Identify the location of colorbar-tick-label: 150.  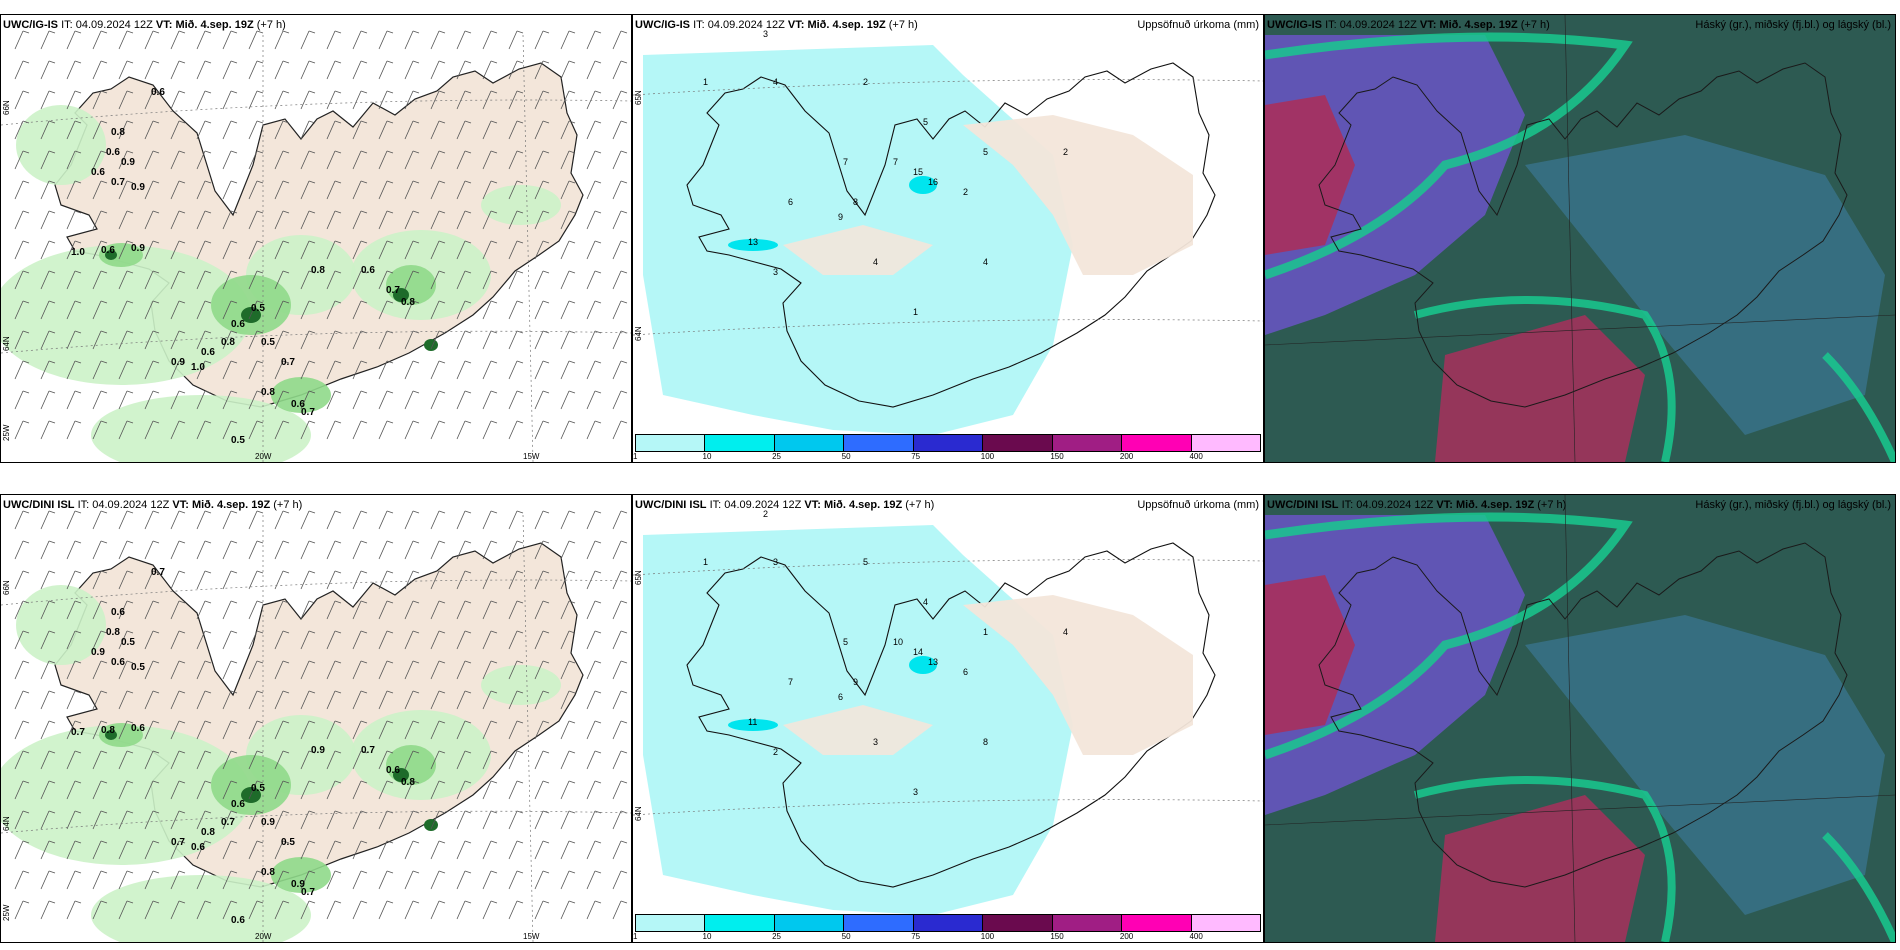
(1057, 936).